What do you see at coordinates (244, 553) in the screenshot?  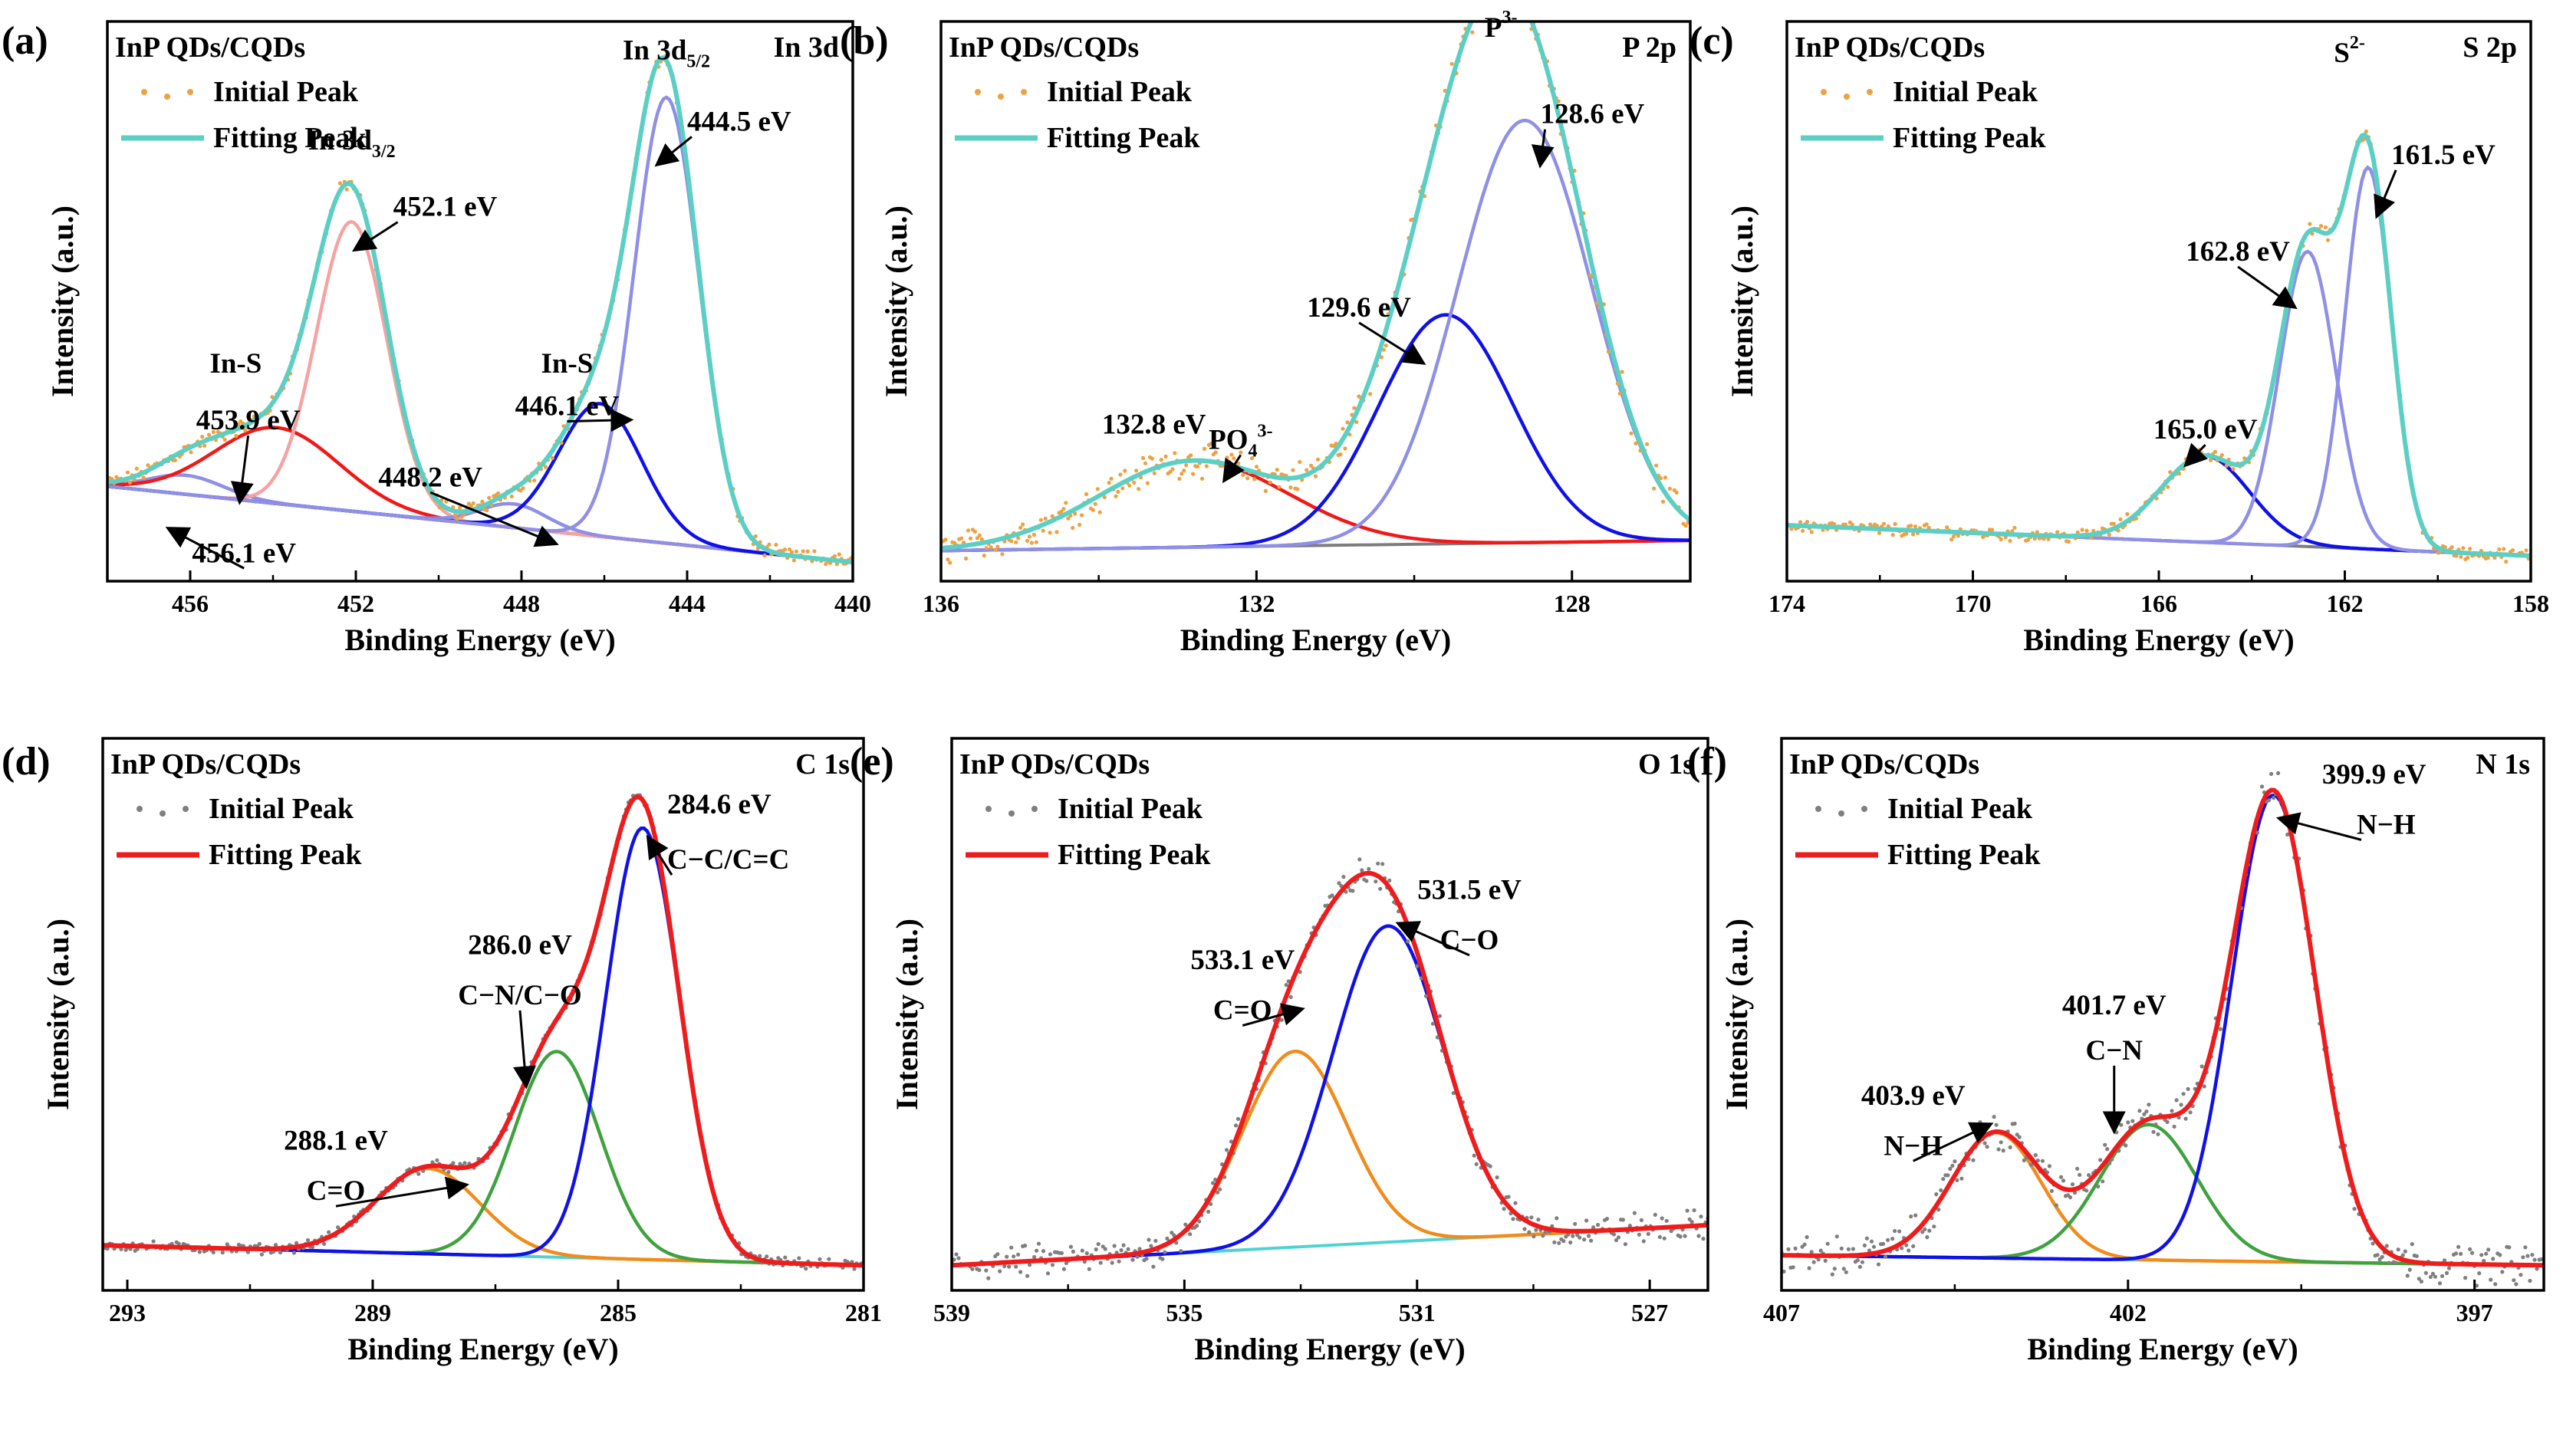 I see `peak-annotation: 456.1 eV` at bounding box center [244, 553].